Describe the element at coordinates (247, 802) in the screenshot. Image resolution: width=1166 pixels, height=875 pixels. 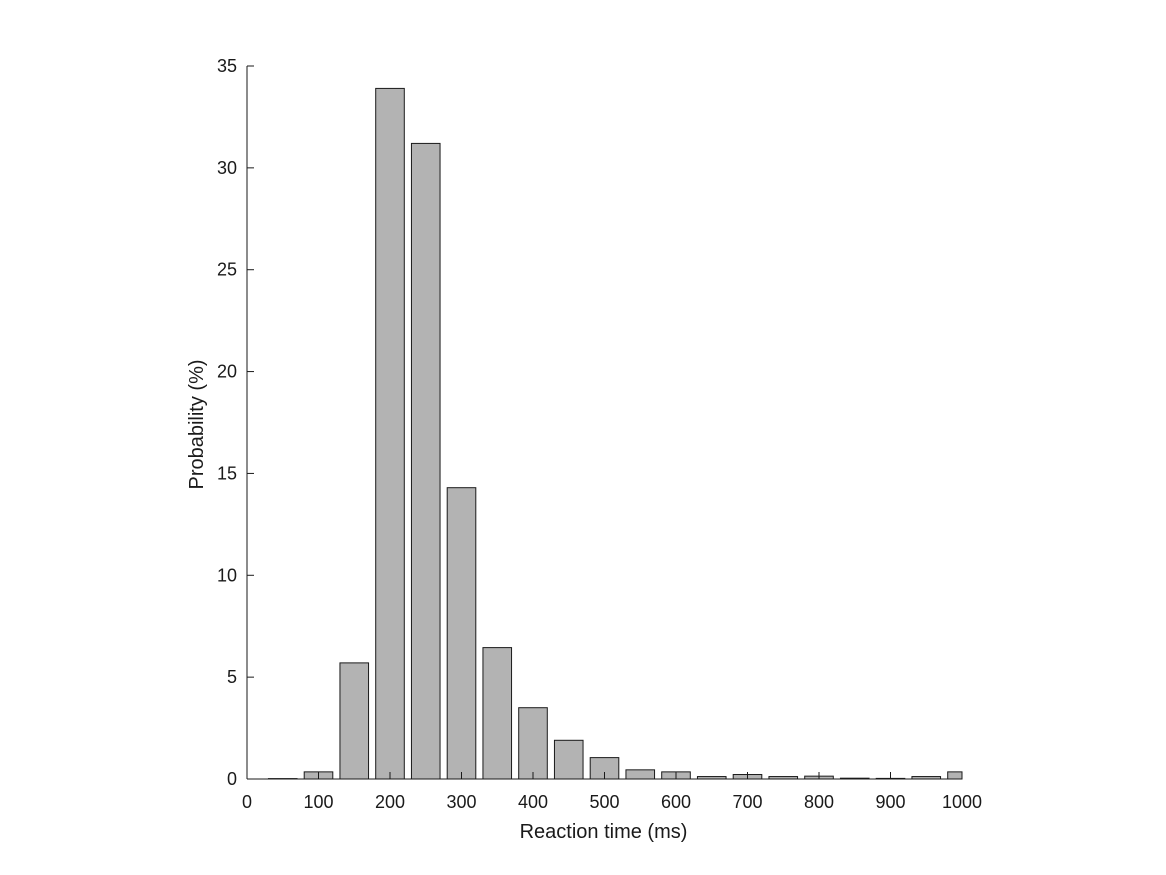
I see `x-tick-label: 0` at that location.